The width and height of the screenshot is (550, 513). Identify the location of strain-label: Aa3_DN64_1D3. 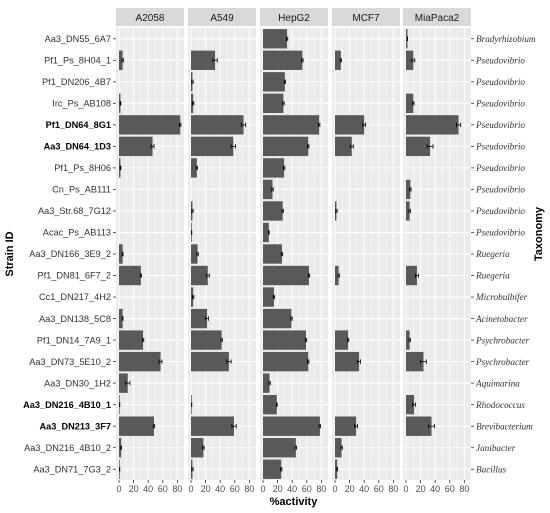
(77, 147).